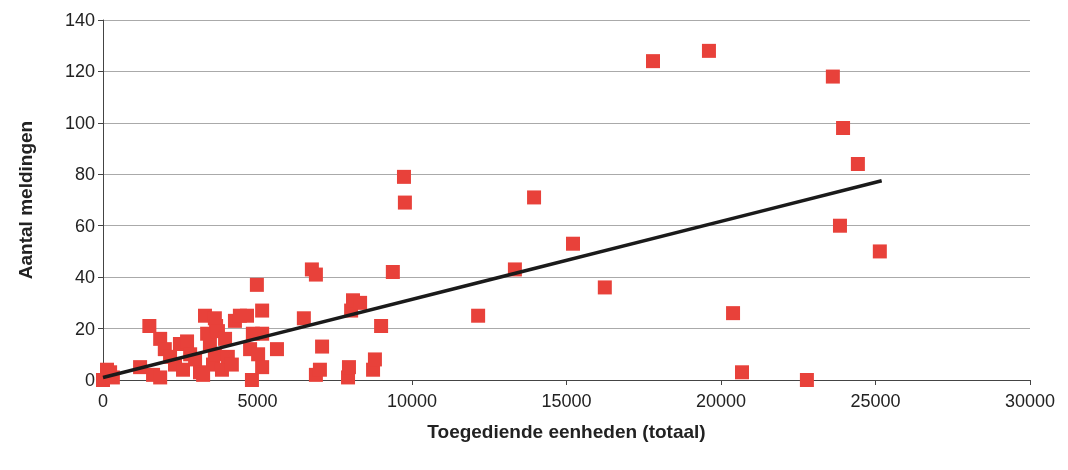 This screenshot has height=470, width=1068. Describe the element at coordinates (257, 401) in the screenshot. I see `x-tick-label: 5000` at that location.